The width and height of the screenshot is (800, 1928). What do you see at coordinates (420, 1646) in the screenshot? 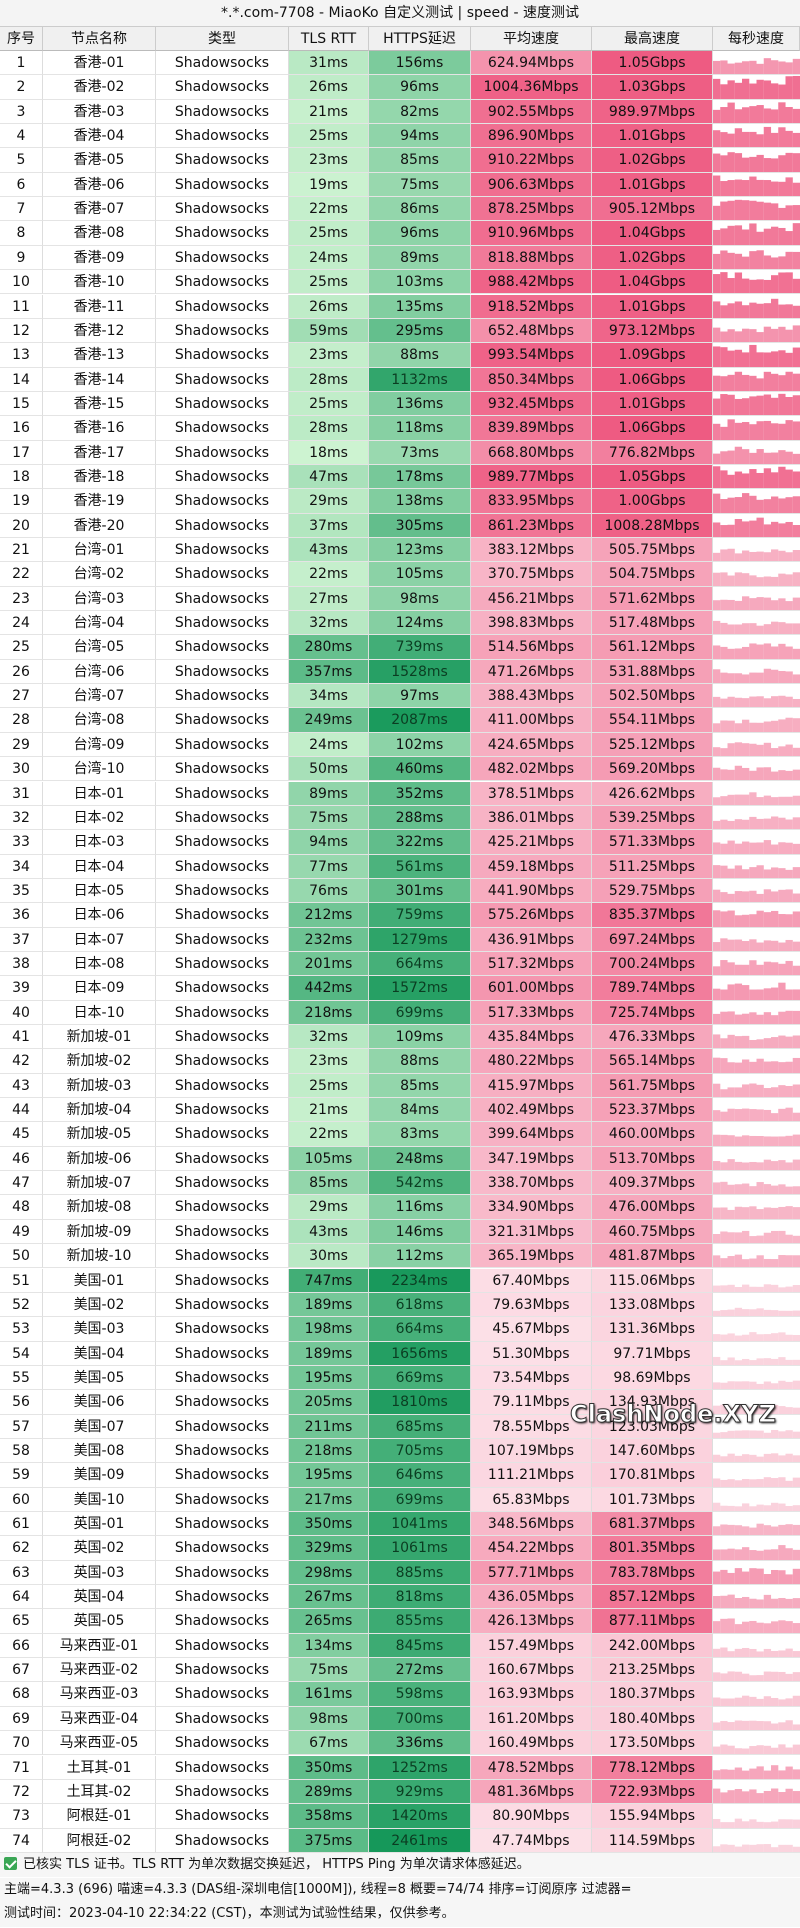
I see `https-delay: 845ms` at bounding box center [420, 1646].